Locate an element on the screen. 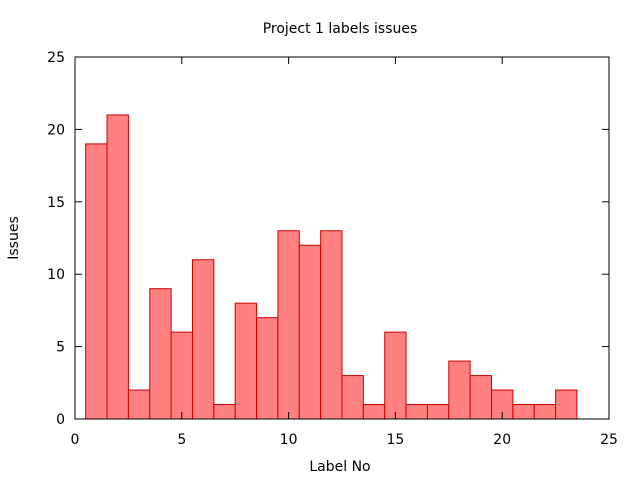 This screenshot has height=480, width=640. y-axis-label: Issues is located at coordinates (14, 238).